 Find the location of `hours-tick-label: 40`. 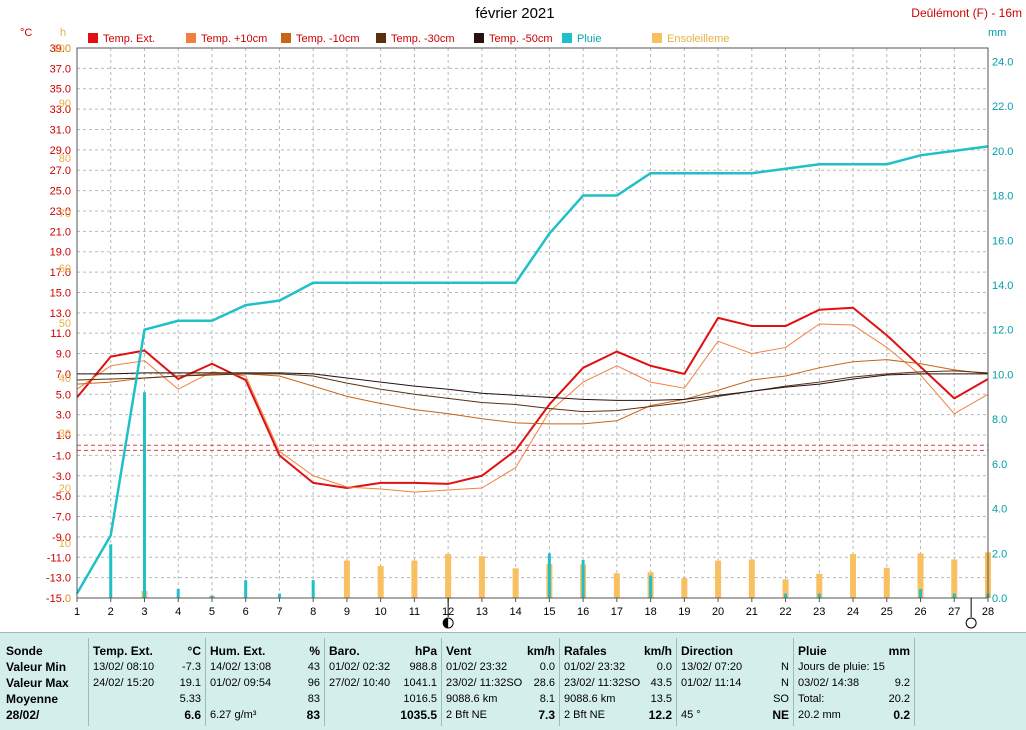

hours-tick-label: 40 is located at coordinates (65, 379).